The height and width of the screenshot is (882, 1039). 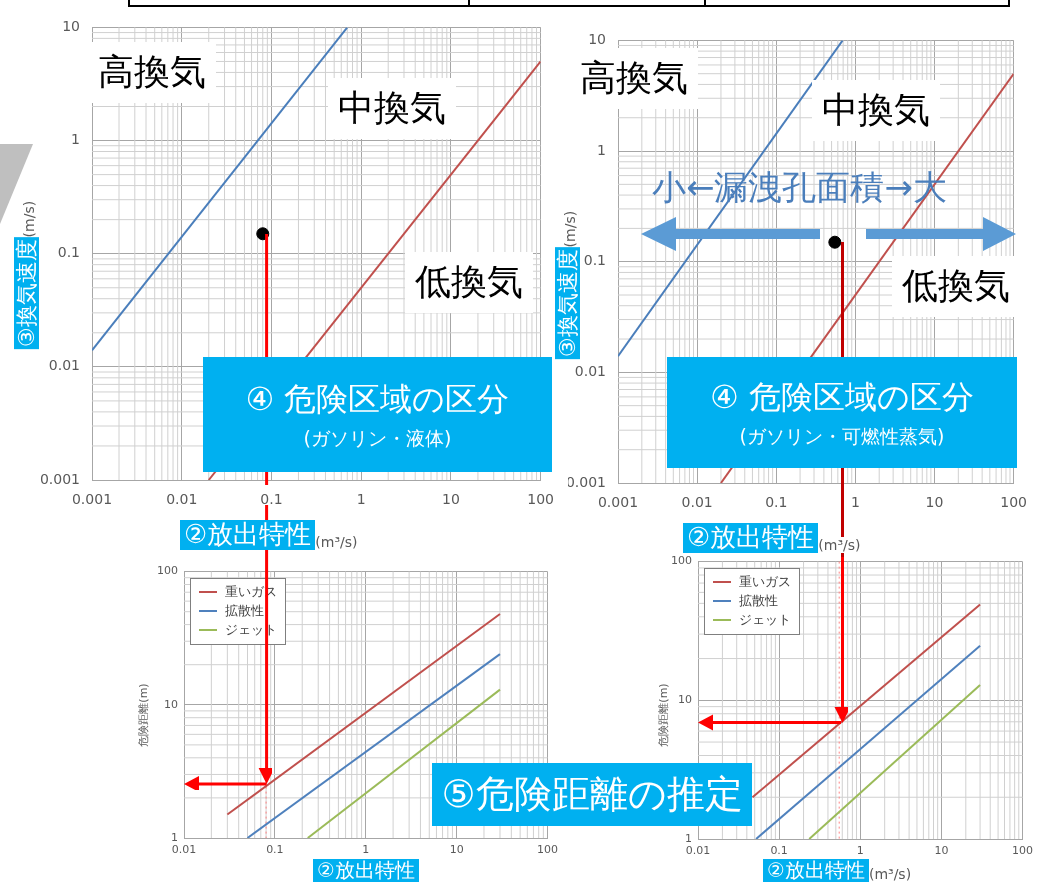 What do you see at coordinates (377, 437) in the screenshot?
I see `text: (ガソリン・液体)` at bounding box center [377, 437].